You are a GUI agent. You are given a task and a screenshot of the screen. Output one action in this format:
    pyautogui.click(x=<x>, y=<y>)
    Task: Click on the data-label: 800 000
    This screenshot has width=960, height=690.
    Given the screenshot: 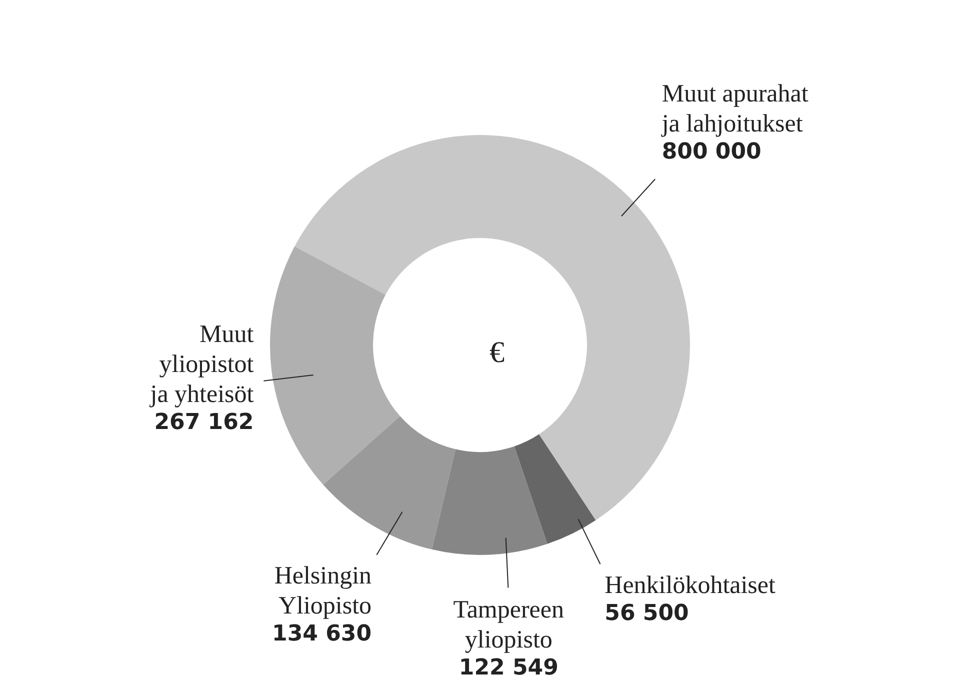 What is the action you would take?
    pyautogui.click(x=712, y=152)
    